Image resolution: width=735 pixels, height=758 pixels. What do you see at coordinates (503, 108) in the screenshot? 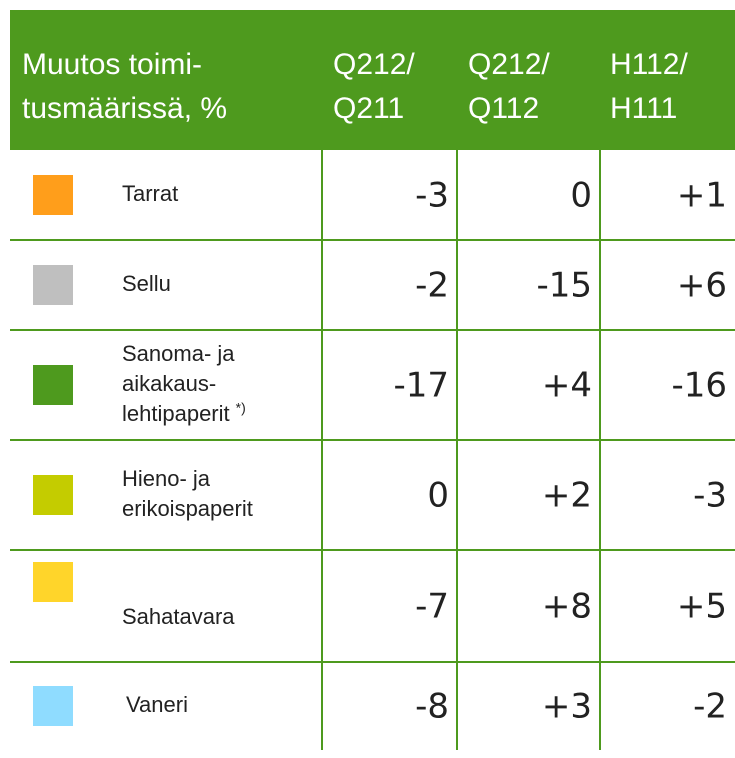
I see `header-text: Q112` at bounding box center [503, 108].